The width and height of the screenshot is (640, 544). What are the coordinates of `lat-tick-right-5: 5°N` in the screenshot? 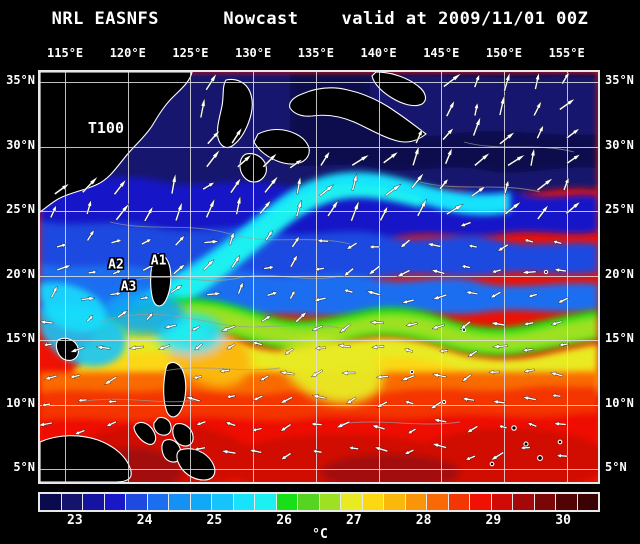 It's located at (616, 467).